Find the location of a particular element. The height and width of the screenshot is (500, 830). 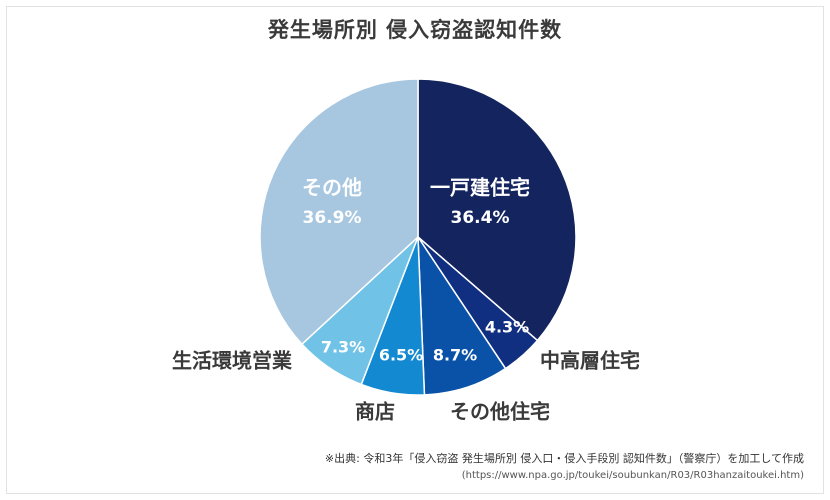

slice-value-label: 36.4% is located at coordinates (480, 218).